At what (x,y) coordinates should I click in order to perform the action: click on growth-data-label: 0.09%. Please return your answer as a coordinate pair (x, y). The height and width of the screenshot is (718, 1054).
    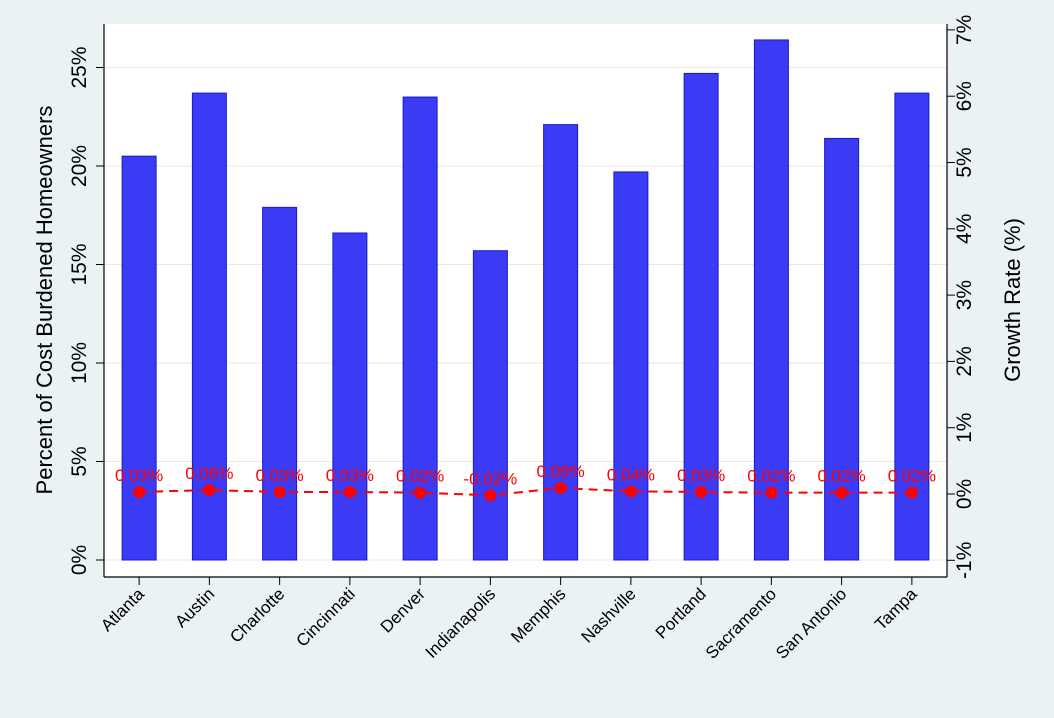
    Looking at the image, I should click on (561, 471).